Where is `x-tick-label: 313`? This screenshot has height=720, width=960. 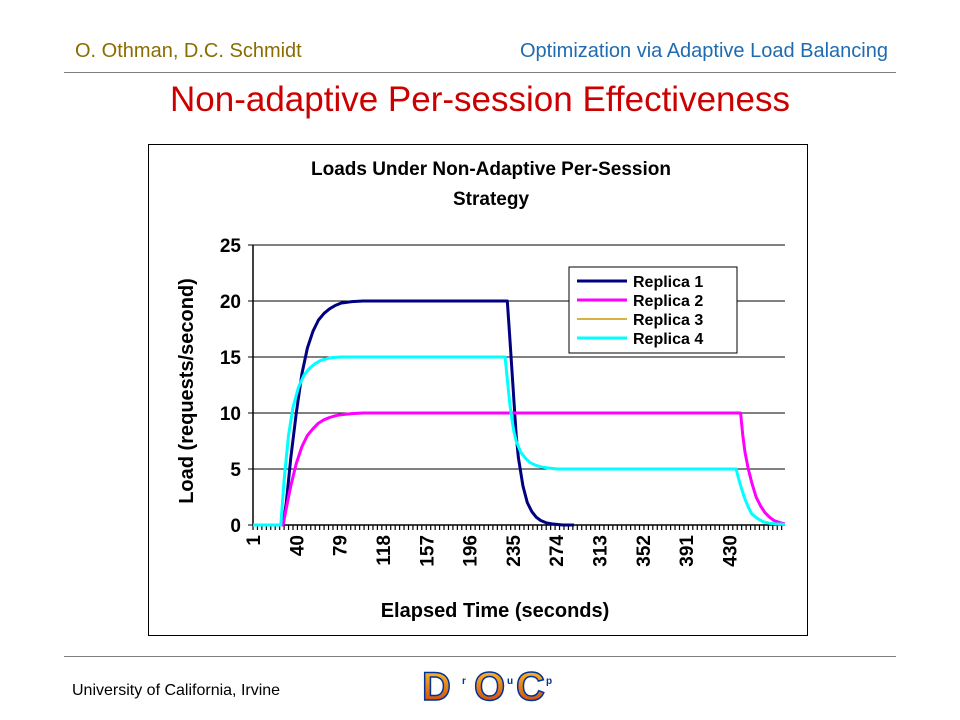
x-tick-label: 313 is located at coordinates (601, 551).